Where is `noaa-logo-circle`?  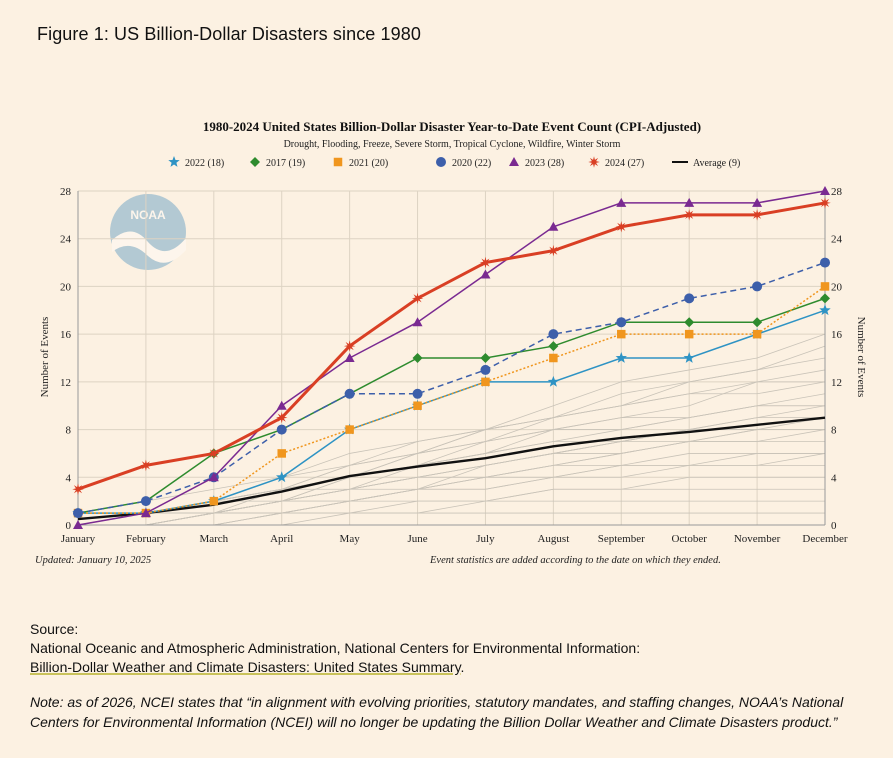
noaa-logo-circle is located at coordinates (148, 232).